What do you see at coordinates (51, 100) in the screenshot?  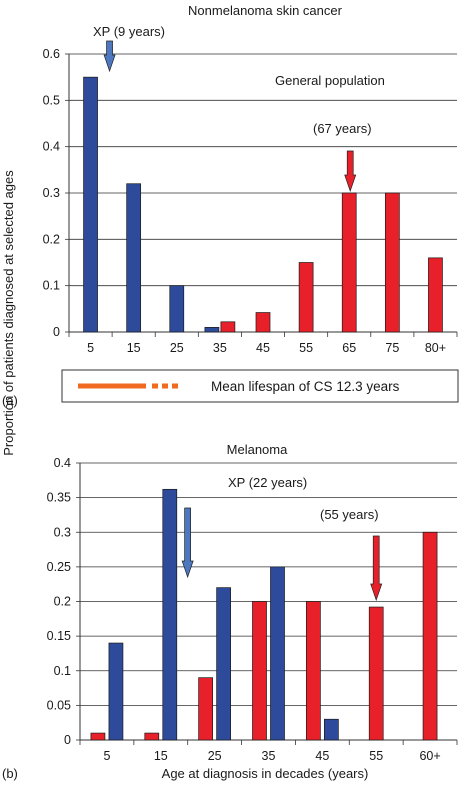 I see `y-tick-label: 0.5` at bounding box center [51, 100].